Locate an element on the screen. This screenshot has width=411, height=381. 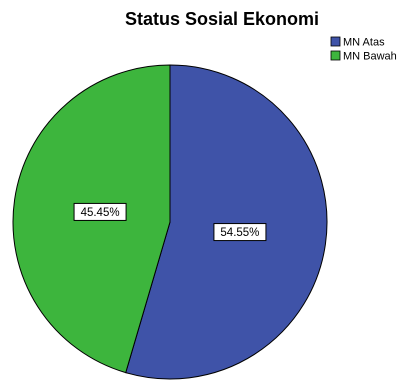
data-label-mn-atas: 54.55% is located at coordinates (240, 232).